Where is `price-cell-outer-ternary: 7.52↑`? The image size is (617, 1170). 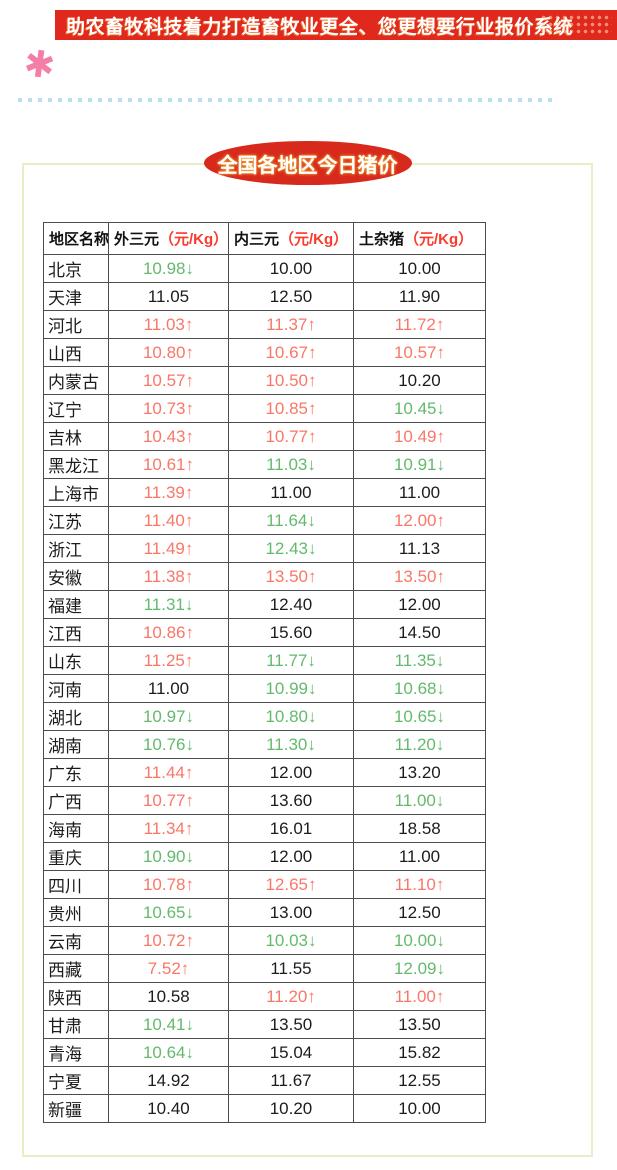 price-cell-outer-ternary: 7.52↑ is located at coordinates (168, 968).